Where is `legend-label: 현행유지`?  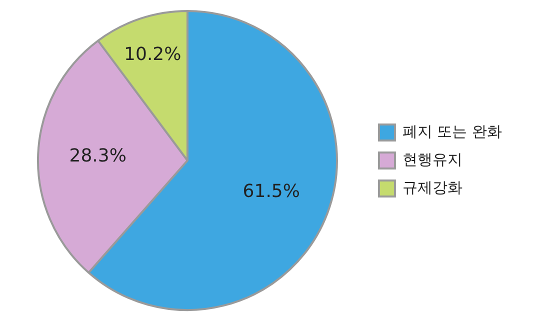
legend-label: 현행유지 is located at coordinates (432, 159).